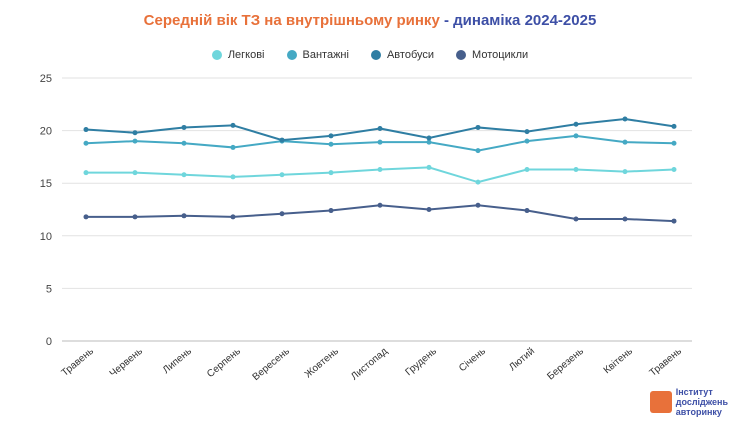  What do you see at coordinates (694, 392) in the screenshot?
I see `logo-line1: Інститут` at bounding box center [694, 392].